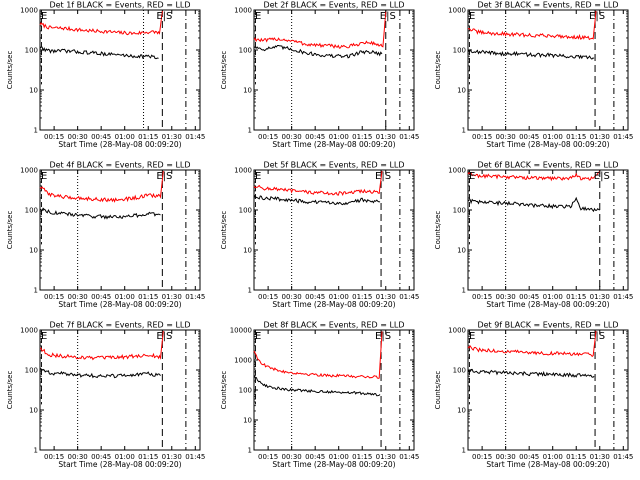 The width and height of the screenshot is (640, 480). What do you see at coordinates (119, 165) in the screenshot?
I see `chart-title: Det 4f BLACK = Events, RED = LLD` at bounding box center [119, 165].